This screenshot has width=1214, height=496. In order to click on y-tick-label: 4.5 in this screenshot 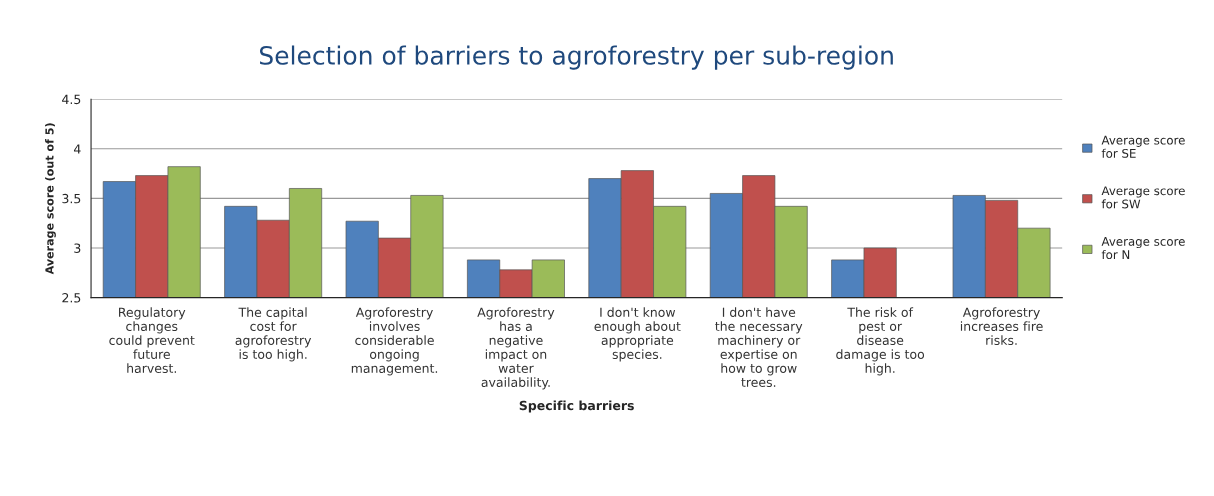, I will do `click(71, 99)`.